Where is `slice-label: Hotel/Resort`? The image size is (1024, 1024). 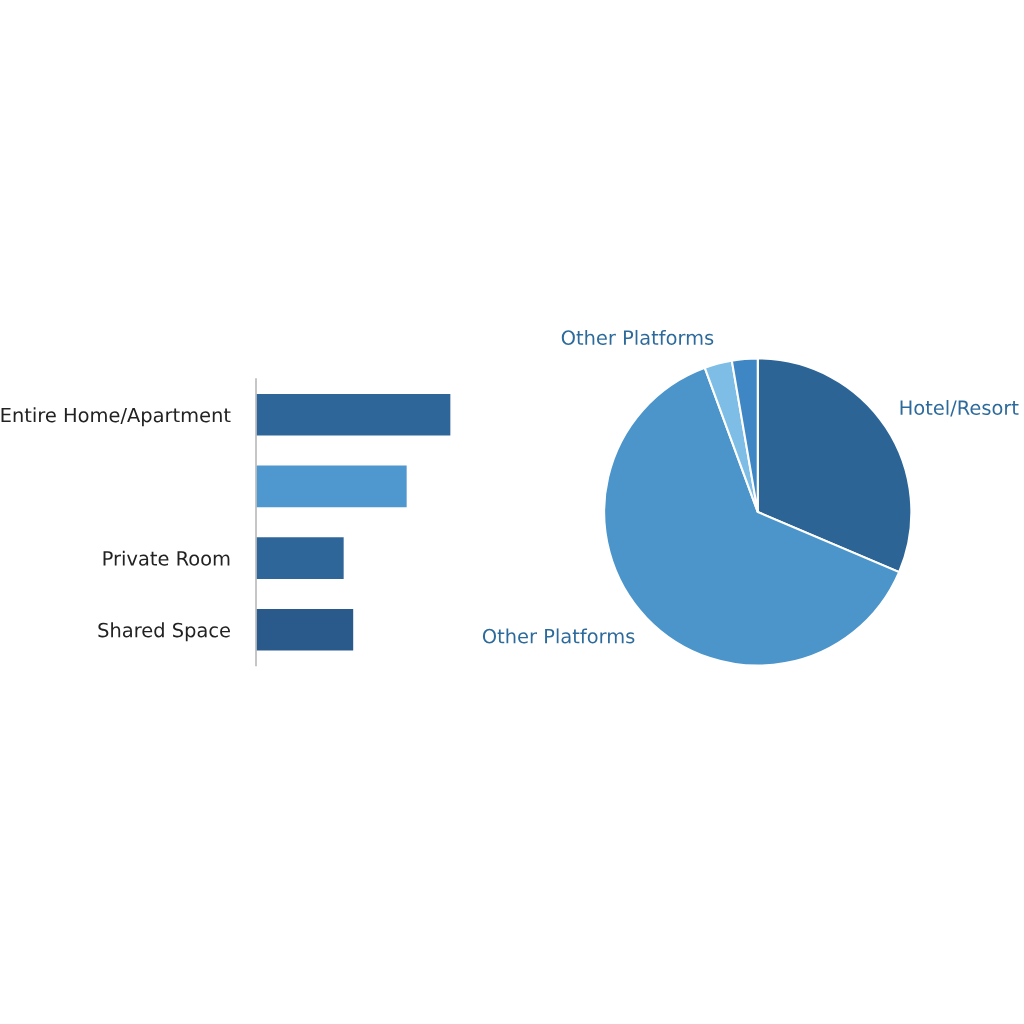 slice-label: Hotel/Resort is located at coordinates (959, 408).